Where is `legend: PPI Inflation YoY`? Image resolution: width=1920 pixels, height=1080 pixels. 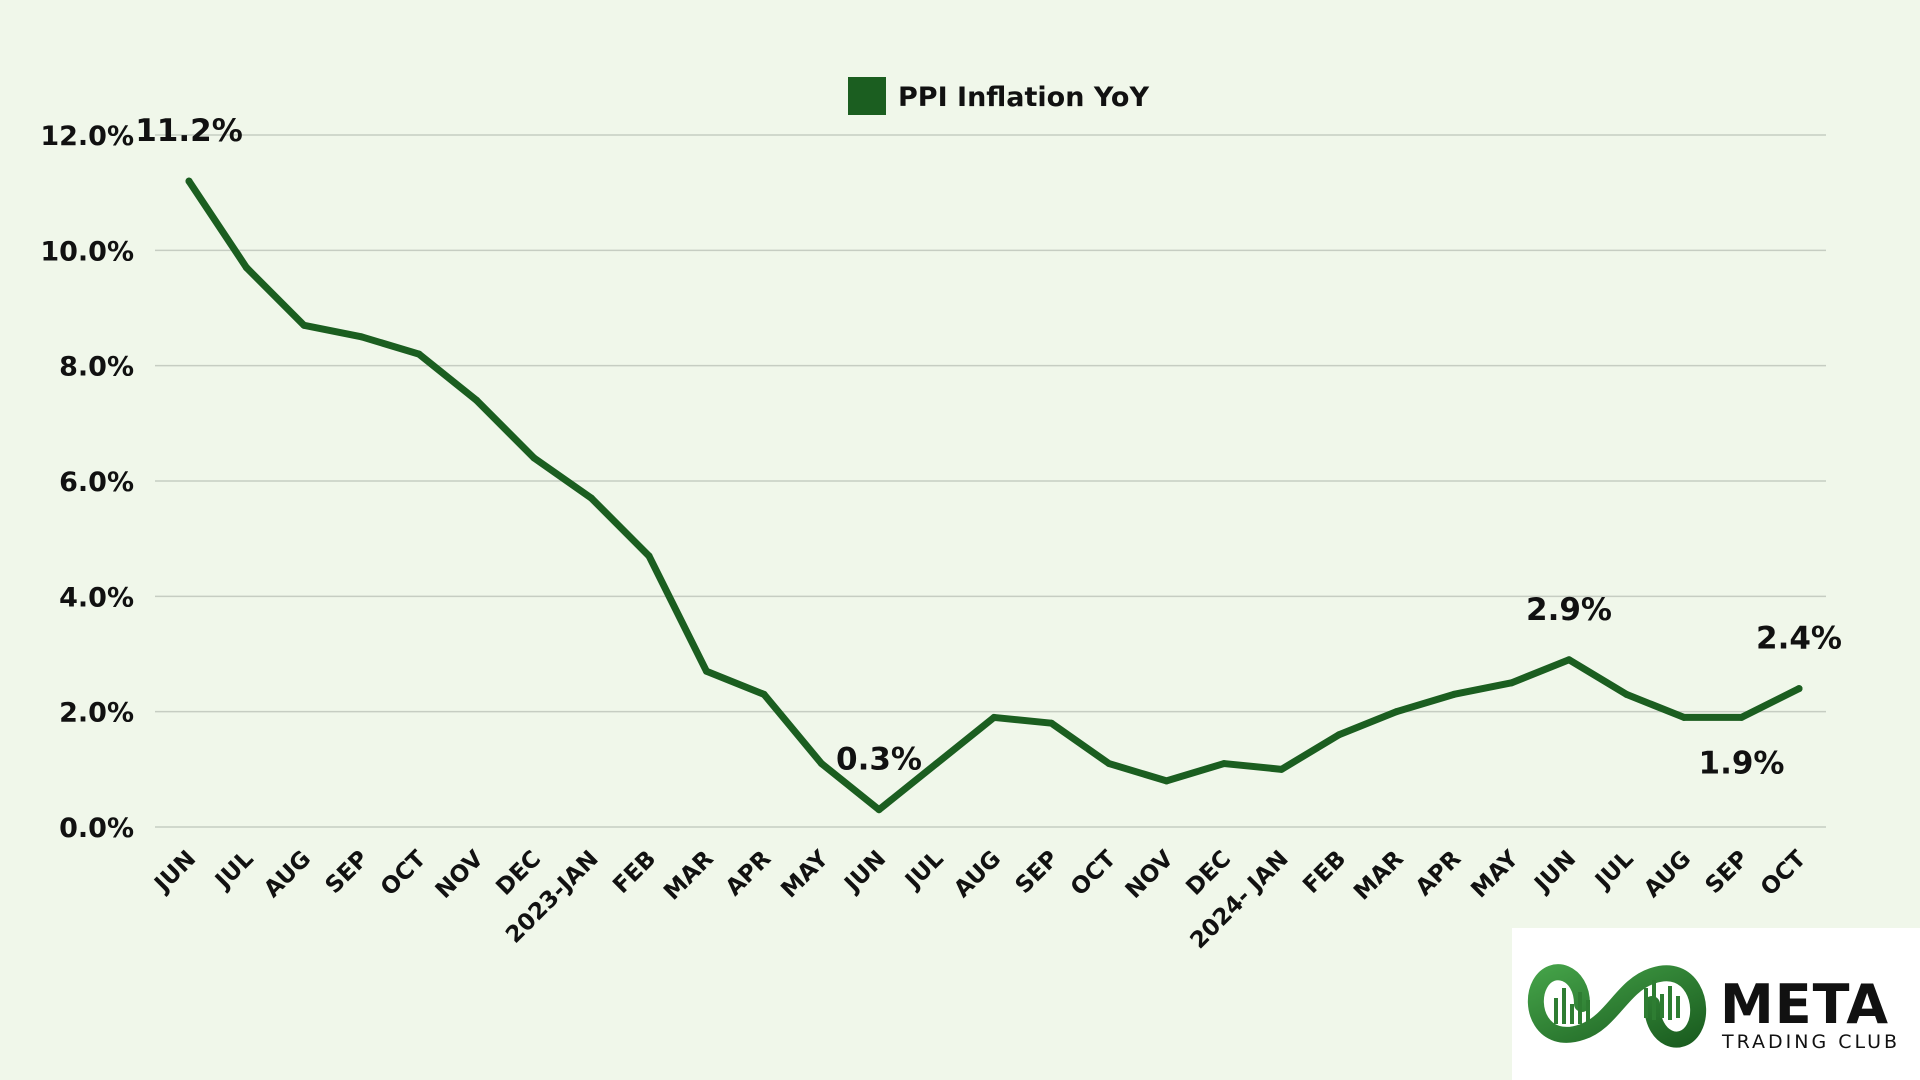
legend: PPI Inflation YoY is located at coordinates (998, 96).